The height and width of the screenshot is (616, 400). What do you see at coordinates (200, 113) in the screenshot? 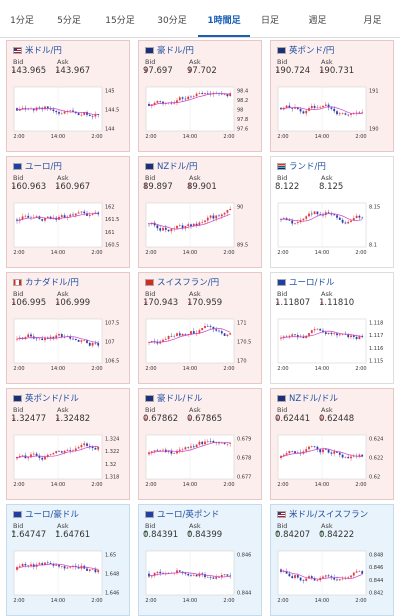
I see `mini-chart: 98.4 98.2 98 97.8 97.6 2:00 14:00 2:00` at bounding box center [200, 113].